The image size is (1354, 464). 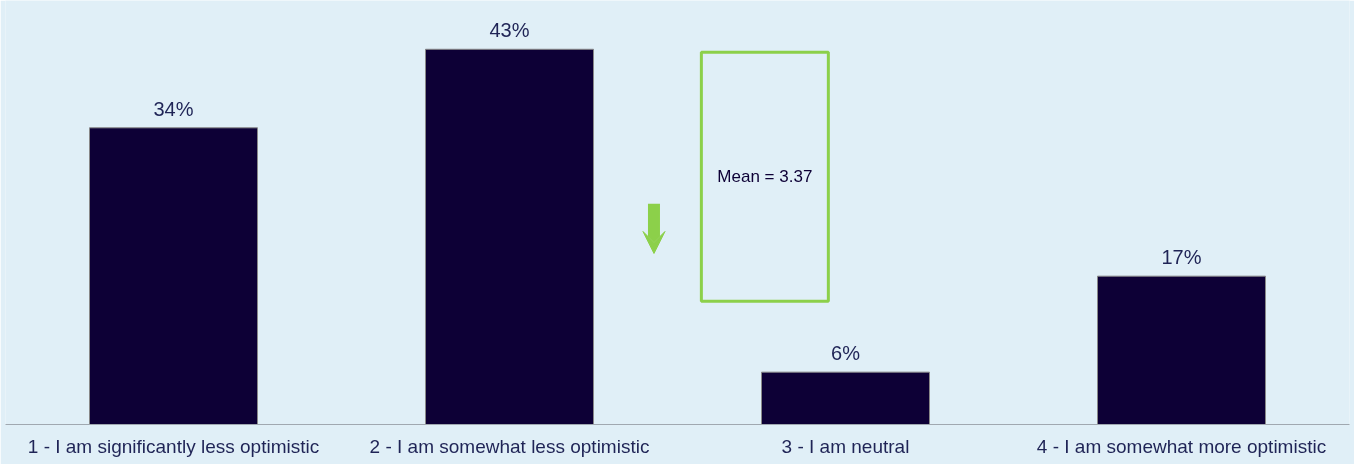 What do you see at coordinates (845, 446) in the screenshot?
I see `x-tick-label: 3 - I am neutral` at bounding box center [845, 446].